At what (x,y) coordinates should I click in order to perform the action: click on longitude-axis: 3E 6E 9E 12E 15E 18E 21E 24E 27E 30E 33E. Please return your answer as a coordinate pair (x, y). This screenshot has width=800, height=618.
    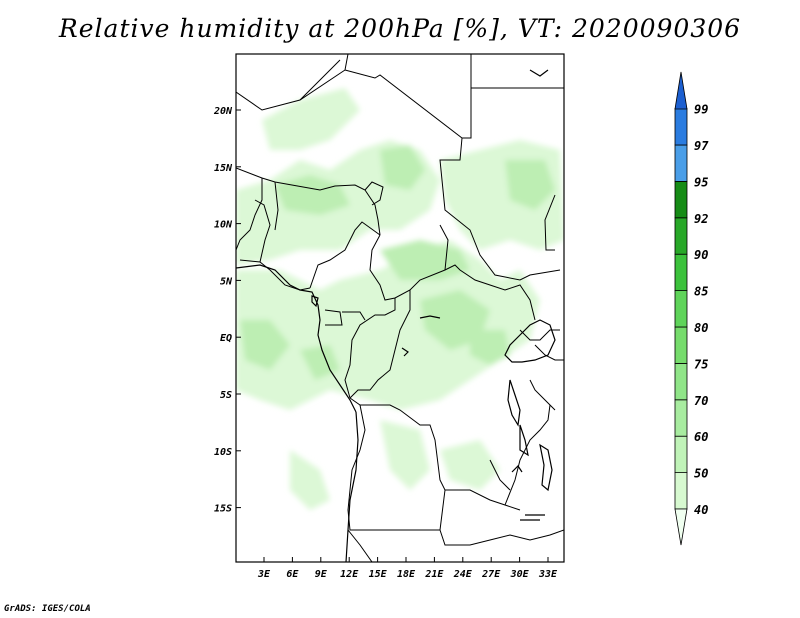
    Looking at the image, I should click on (407, 568).